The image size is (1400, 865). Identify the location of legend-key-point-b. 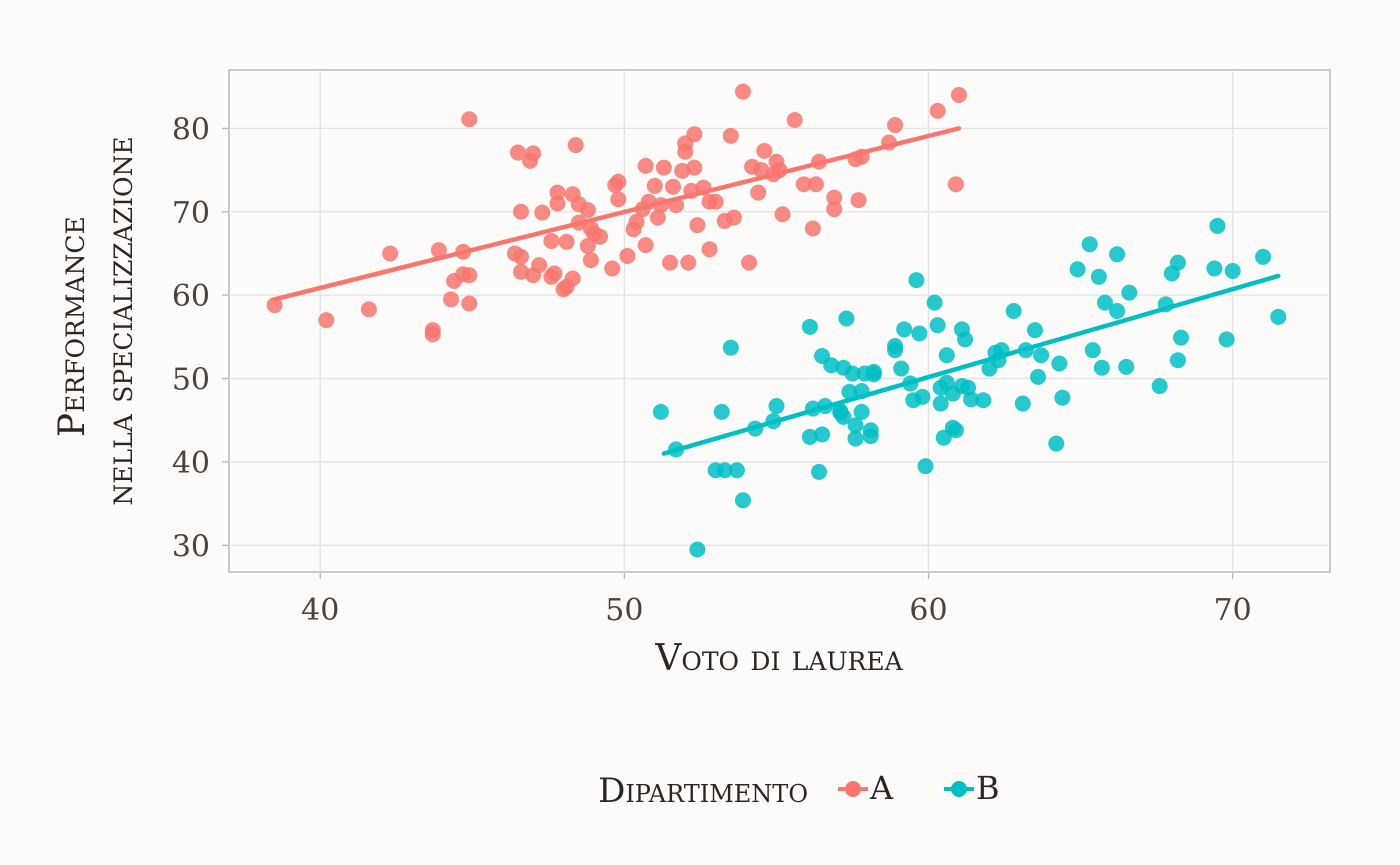
(959, 789).